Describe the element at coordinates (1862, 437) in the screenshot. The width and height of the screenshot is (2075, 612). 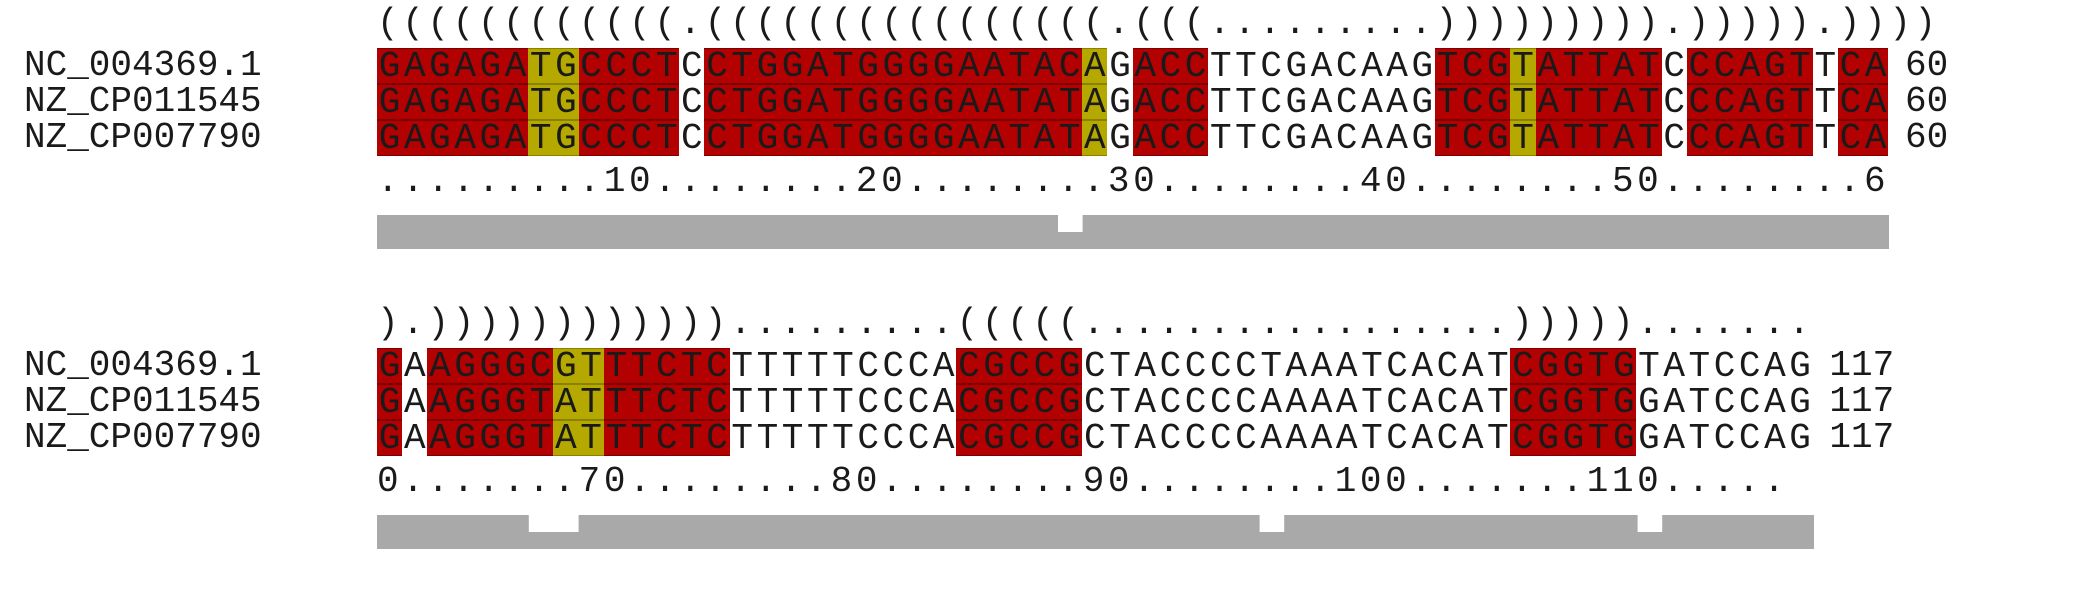
I see `sequence-end-position: 117` at that location.